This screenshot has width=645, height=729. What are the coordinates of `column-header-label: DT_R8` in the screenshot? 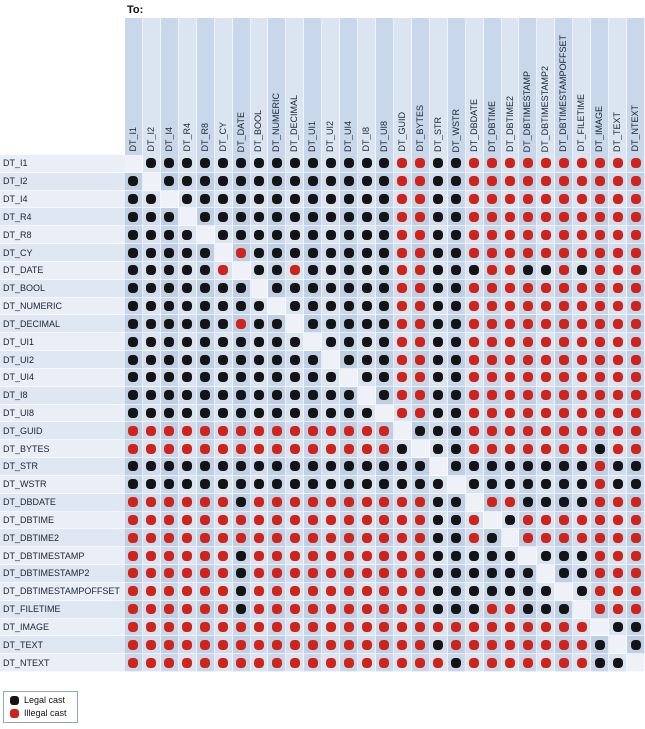 It's located at (204, 137).